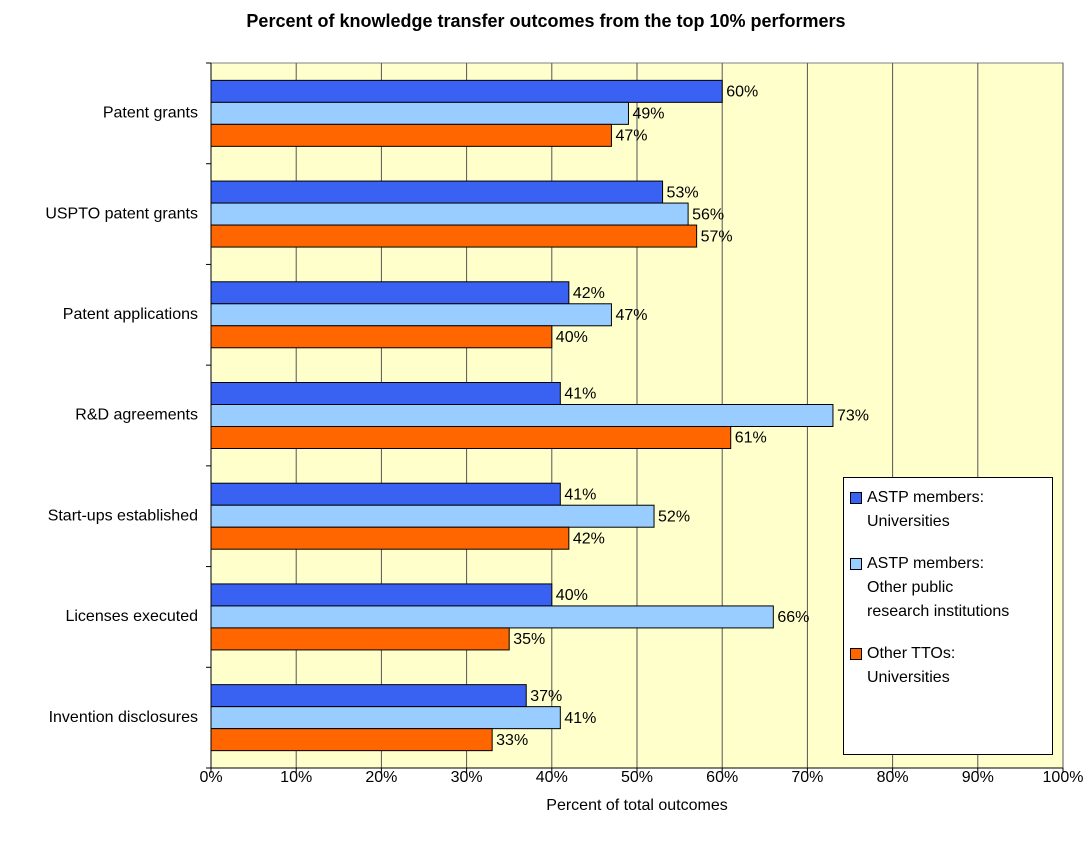  What do you see at coordinates (136, 415) in the screenshot?
I see `y-tick-label: R&D agreements` at bounding box center [136, 415].